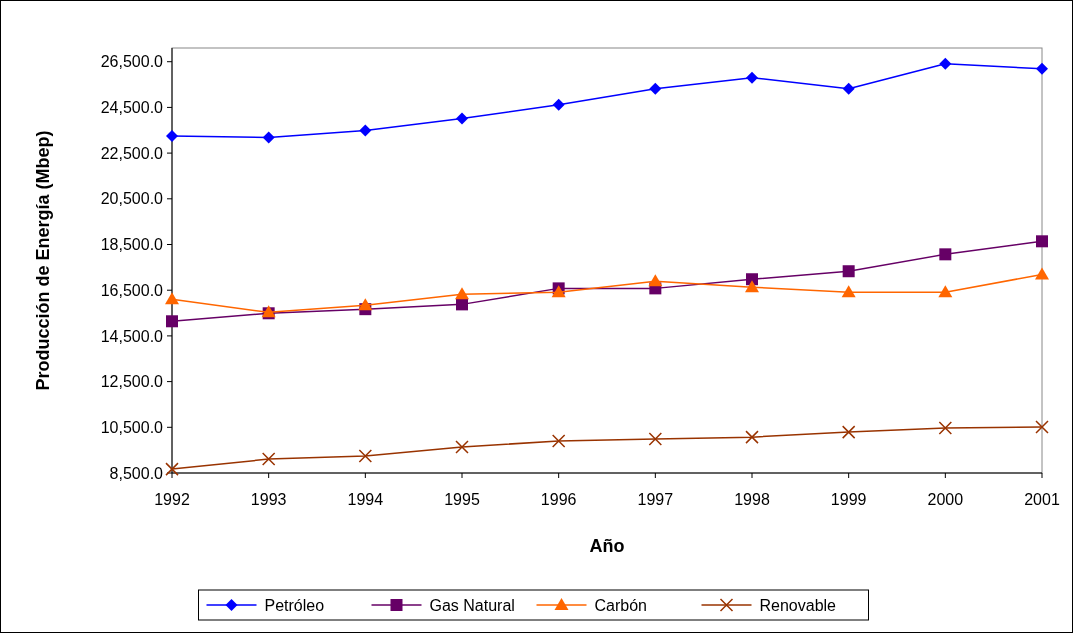  Describe the element at coordinates (752, 499) in the screenshot. I see `x-tick-label: 1998` at that location.